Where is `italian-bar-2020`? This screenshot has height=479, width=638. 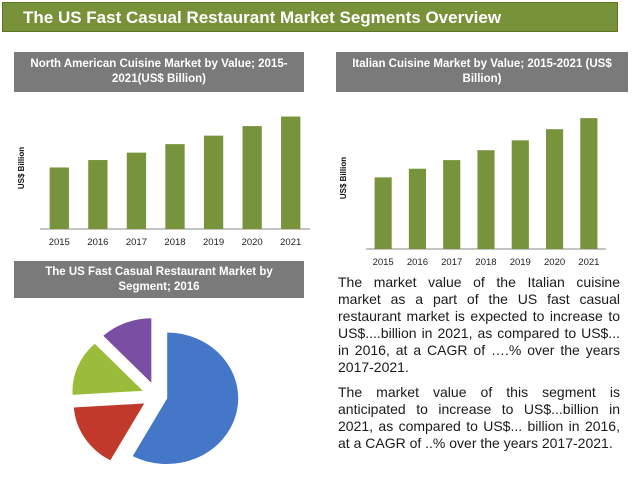
italian-bar-2020 is located at coordinates (555, 189).